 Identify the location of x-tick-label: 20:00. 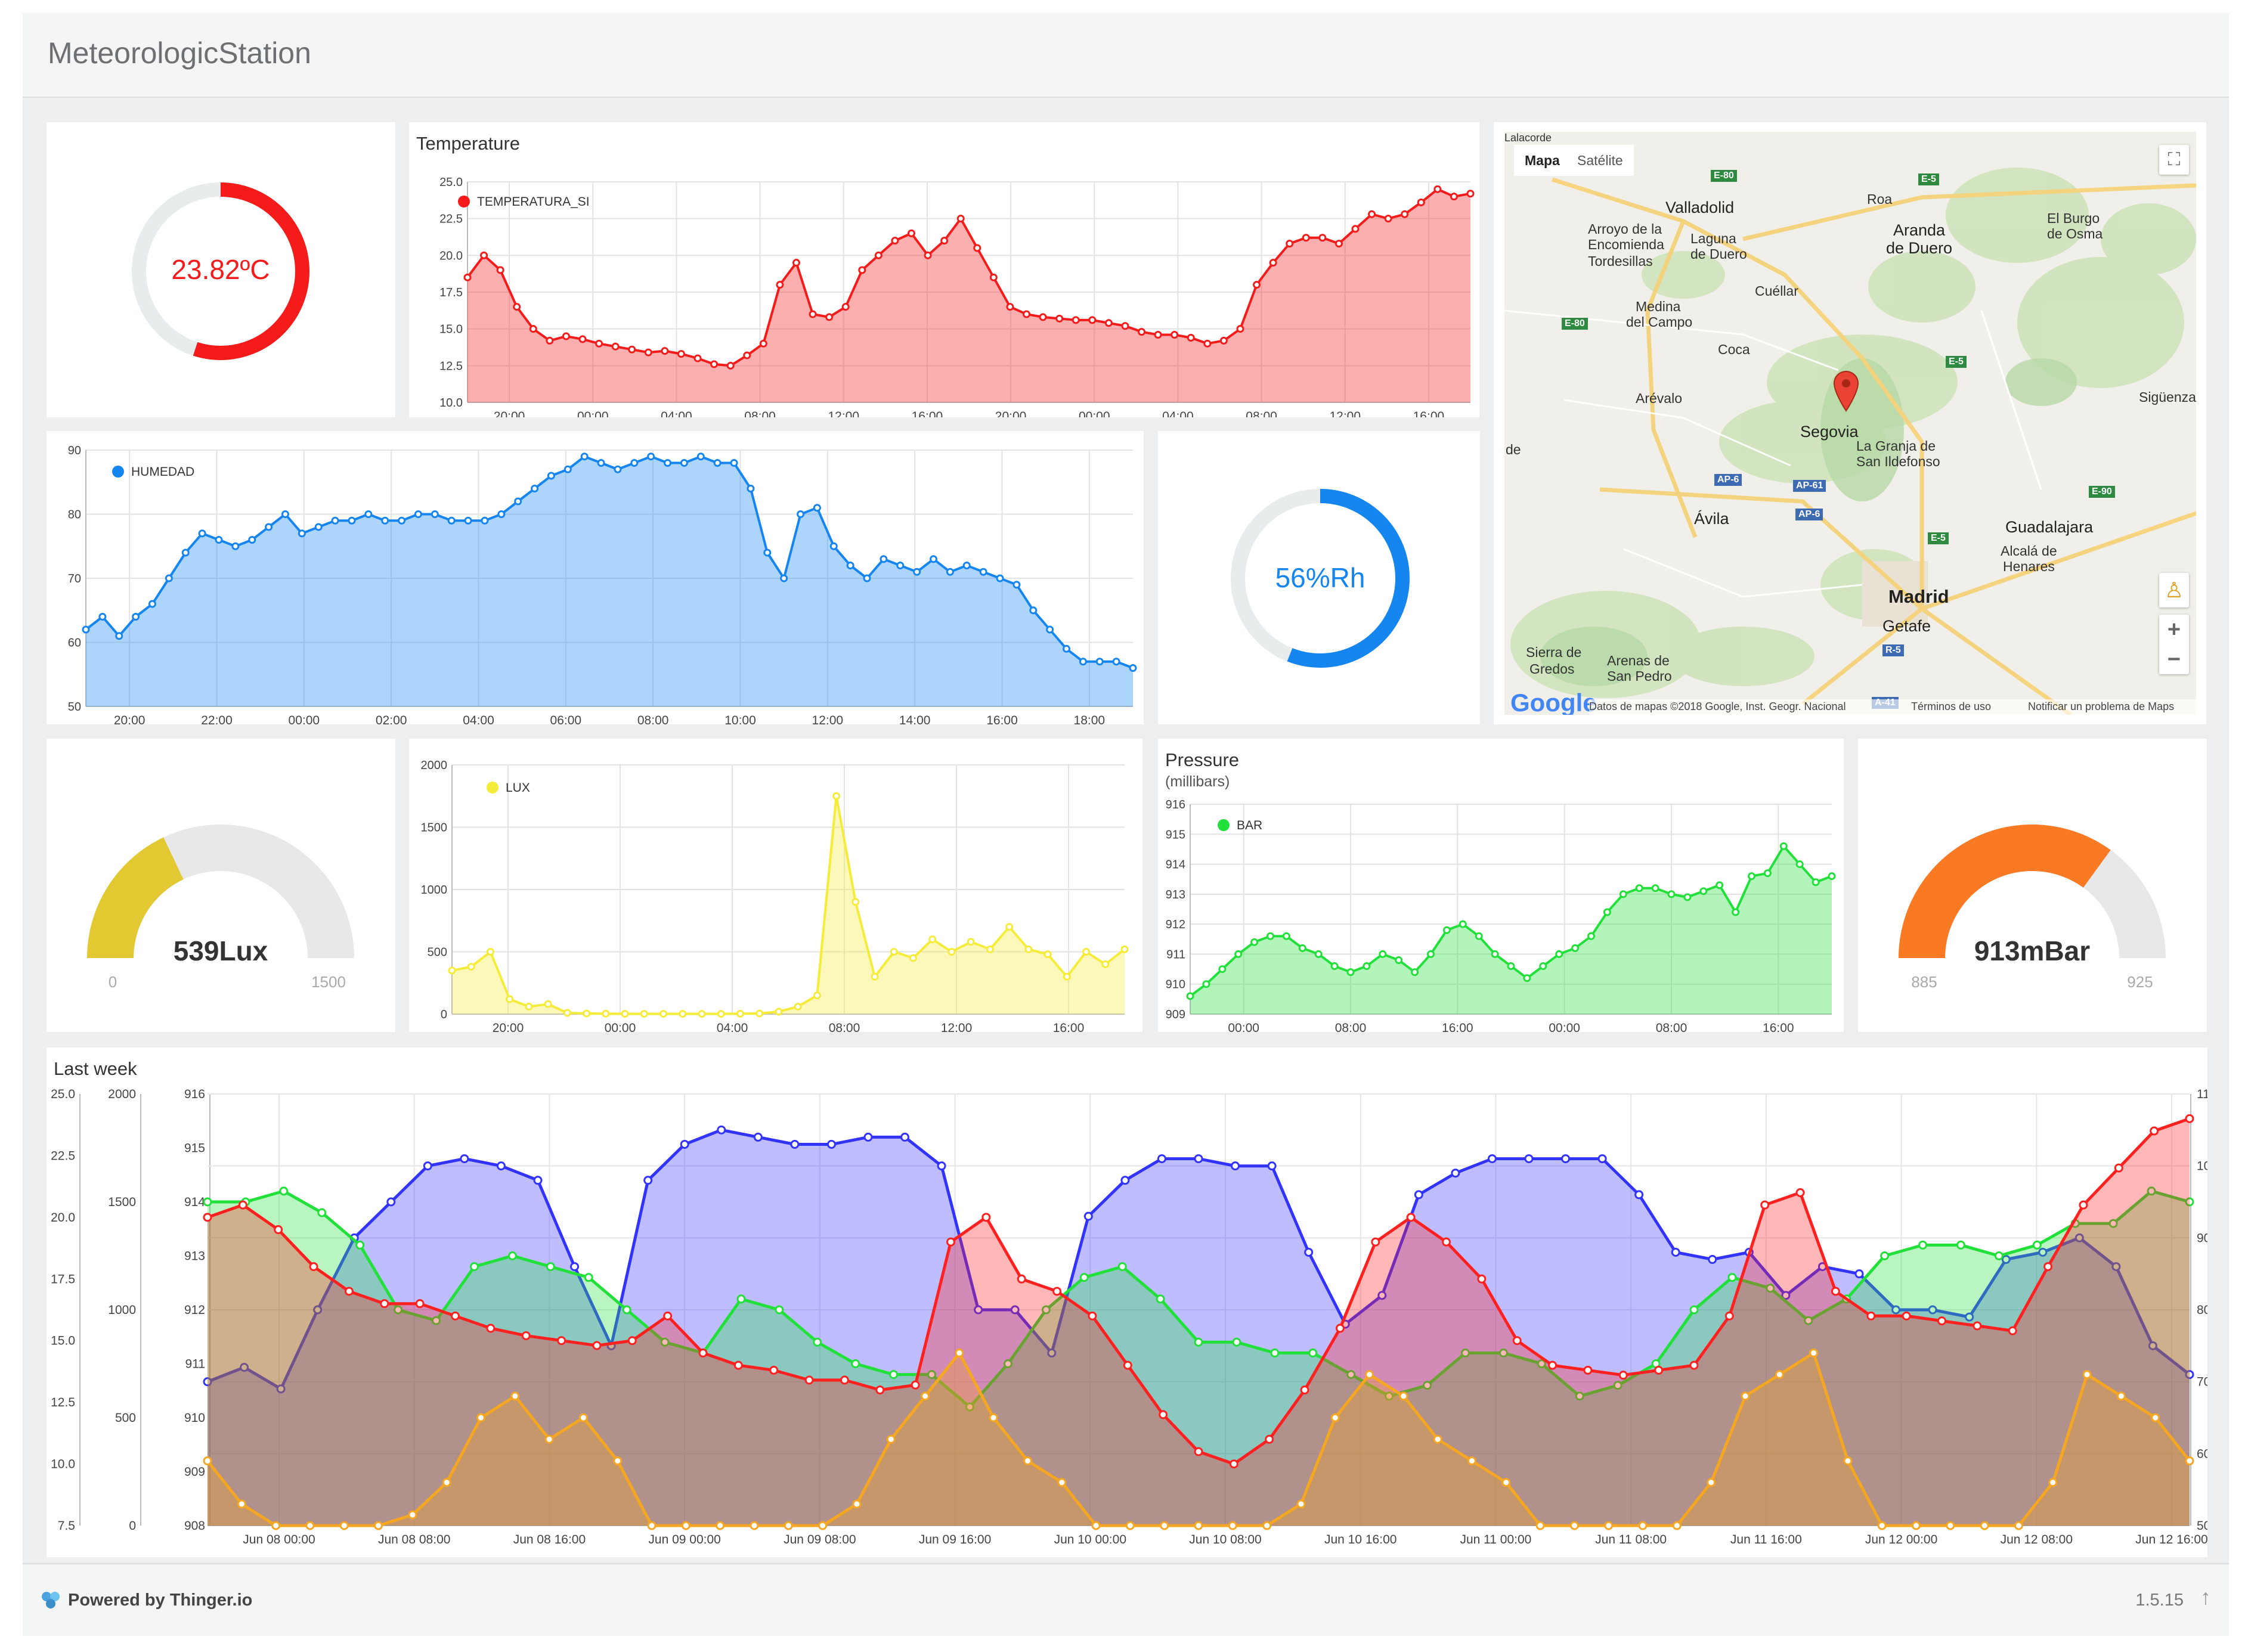
(1011, 413).